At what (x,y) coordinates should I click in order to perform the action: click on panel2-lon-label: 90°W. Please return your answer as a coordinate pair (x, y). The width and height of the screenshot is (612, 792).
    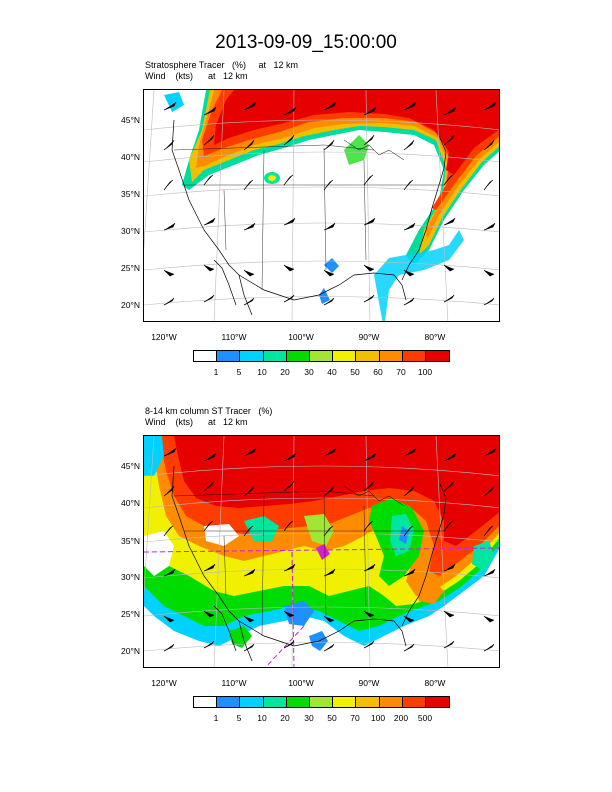
    Looking at the image, I should click on (369, 683).